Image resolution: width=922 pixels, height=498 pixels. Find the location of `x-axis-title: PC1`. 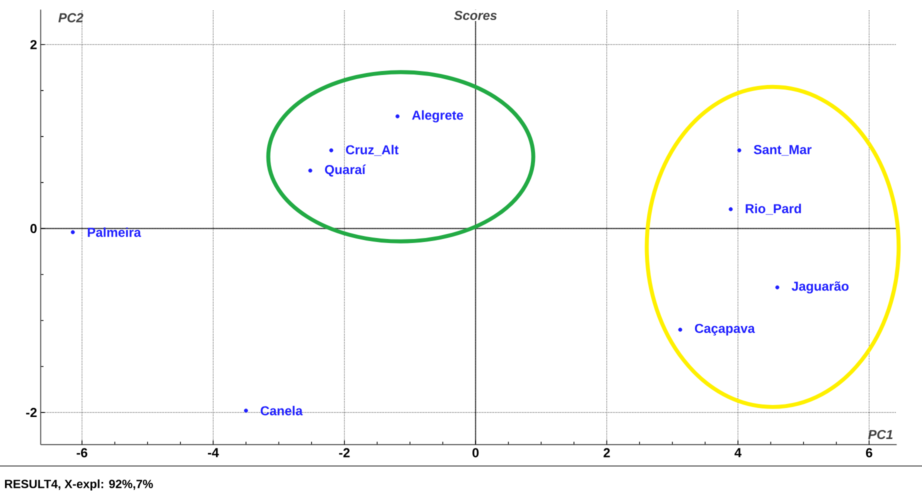

x-axis-title: PC1 is located at coordinates (880, 435).